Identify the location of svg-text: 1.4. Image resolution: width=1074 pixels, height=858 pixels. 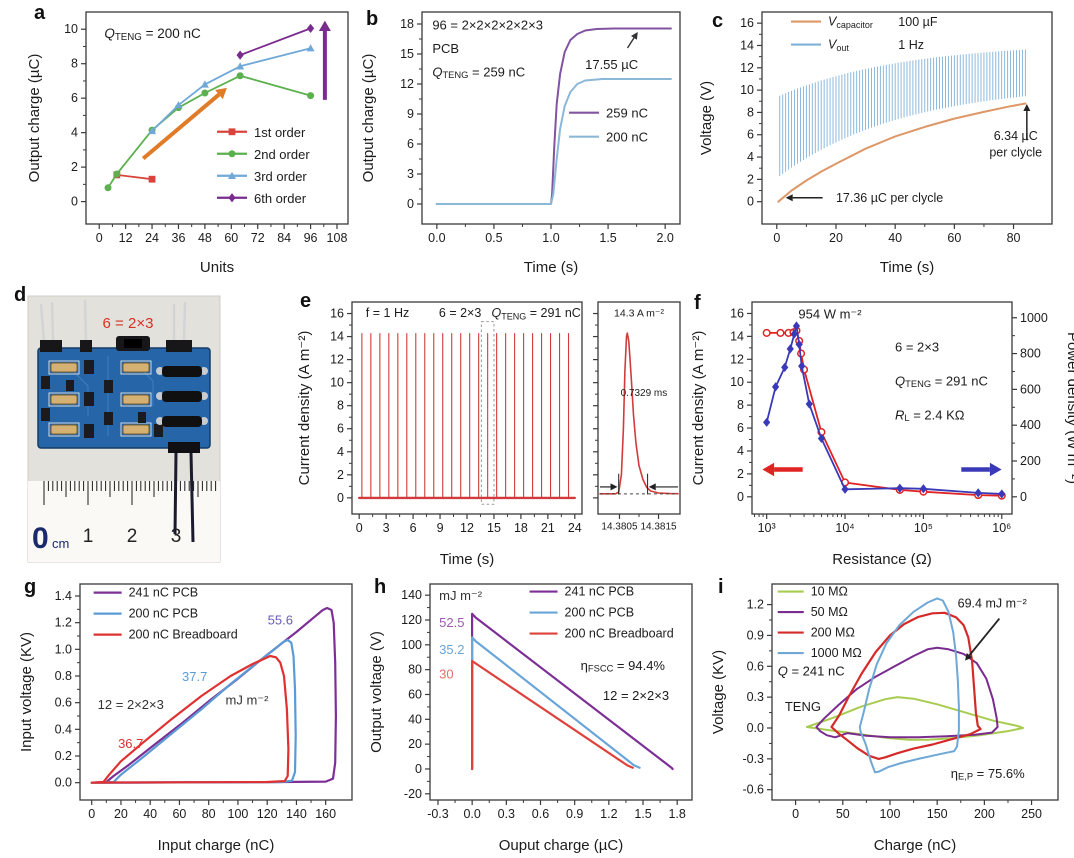
(63, 596).